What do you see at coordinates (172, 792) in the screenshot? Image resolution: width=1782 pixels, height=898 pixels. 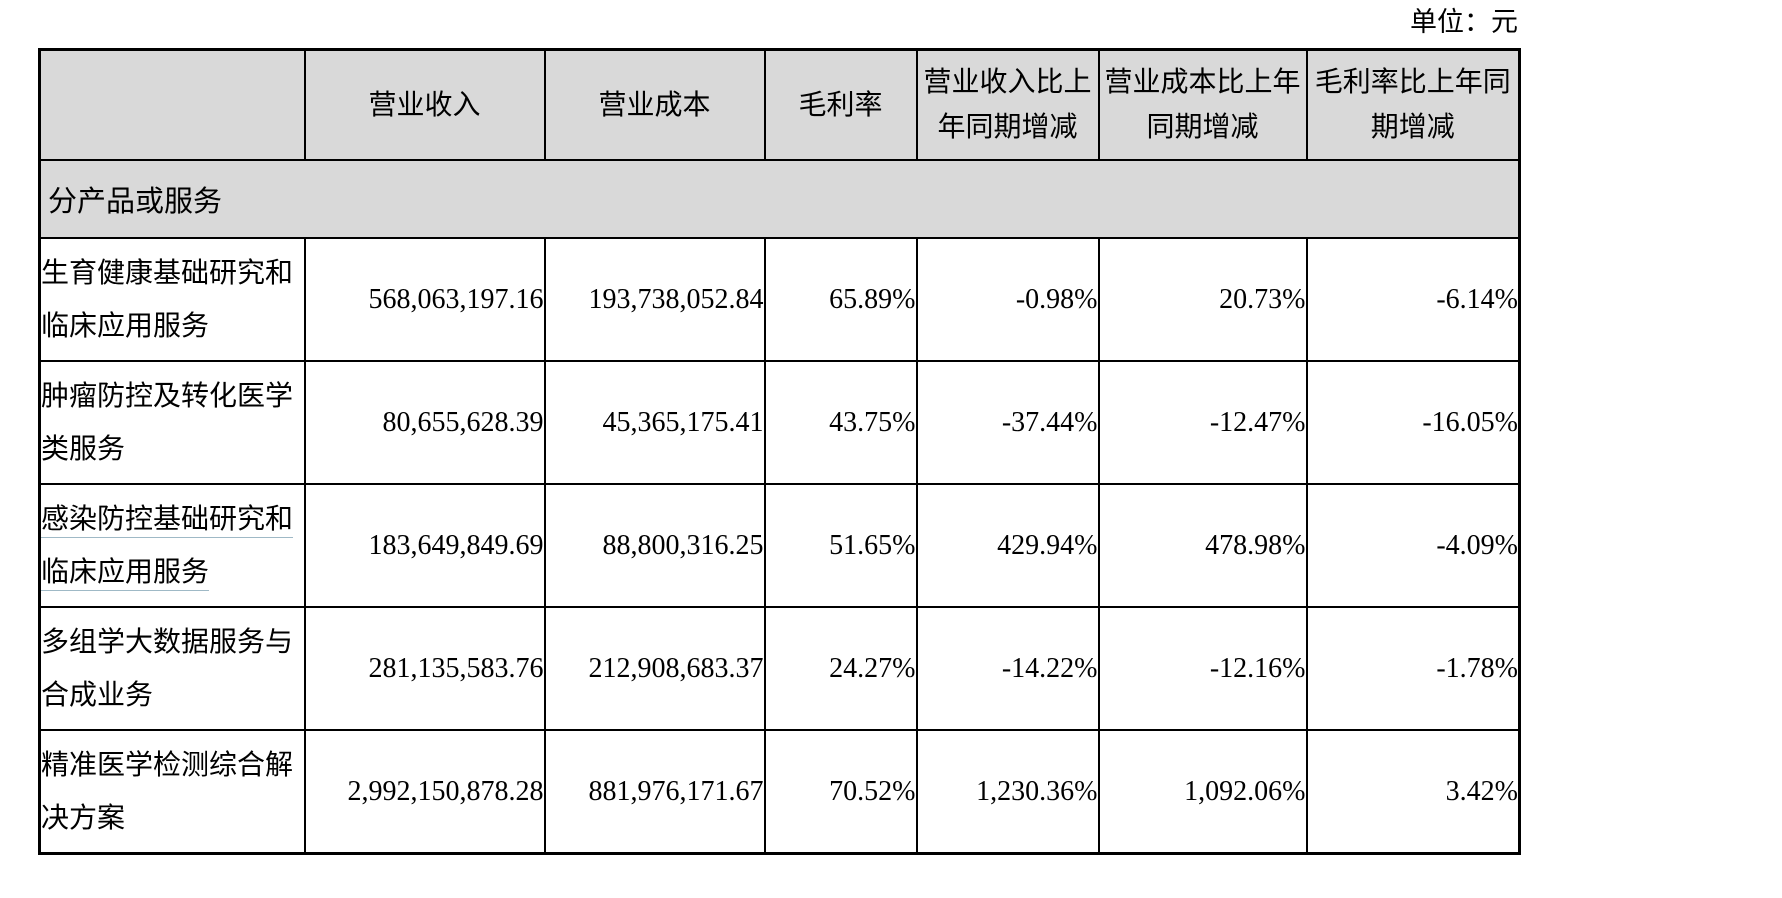 I see `product-name-cell: 精准医学检测综合解 决方案` at bounding box center [172, 792].